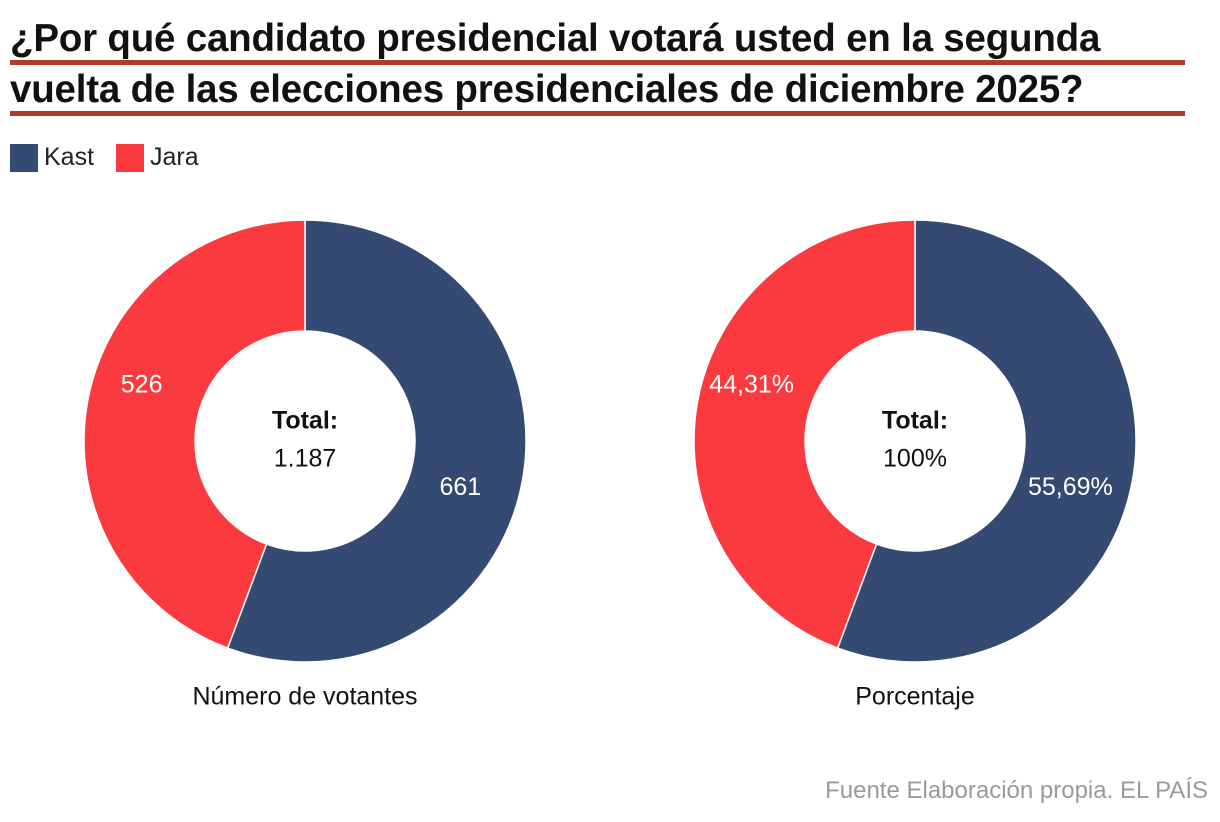  What do you see at coordinates (142, 384) in the screenshot?
I see `data-label-jara-1: 526` at bounding box center [142, 384].